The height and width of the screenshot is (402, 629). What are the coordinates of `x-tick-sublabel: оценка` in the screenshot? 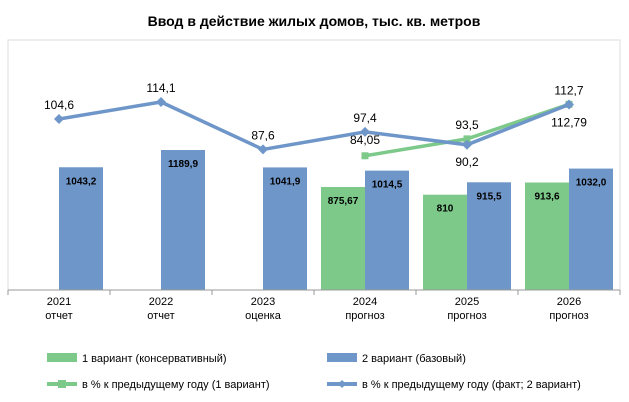 It's located at (263, 316).